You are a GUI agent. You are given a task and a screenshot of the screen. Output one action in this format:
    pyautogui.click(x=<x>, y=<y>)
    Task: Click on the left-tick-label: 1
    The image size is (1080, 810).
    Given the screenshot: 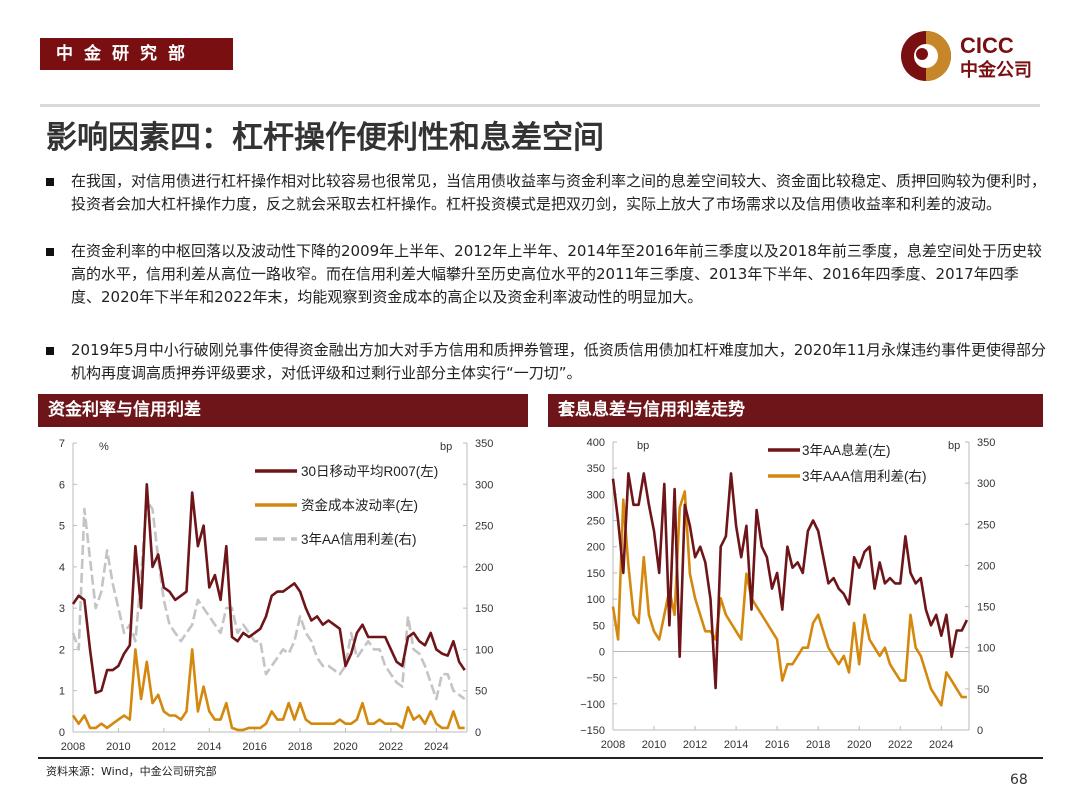 What is the action you would take?
    pyautogui.click(x=62, y=692)
    